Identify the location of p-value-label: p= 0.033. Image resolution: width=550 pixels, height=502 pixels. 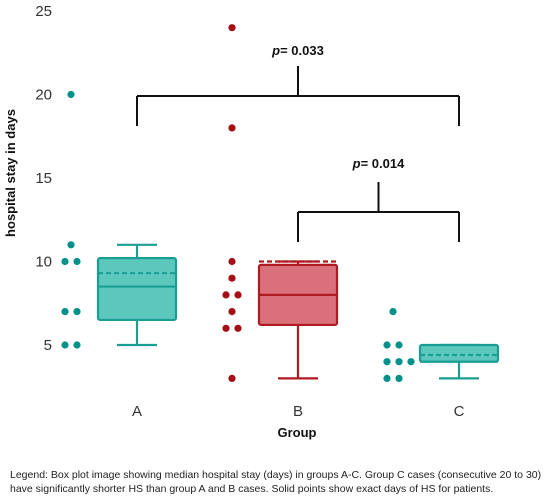
(297, 50).